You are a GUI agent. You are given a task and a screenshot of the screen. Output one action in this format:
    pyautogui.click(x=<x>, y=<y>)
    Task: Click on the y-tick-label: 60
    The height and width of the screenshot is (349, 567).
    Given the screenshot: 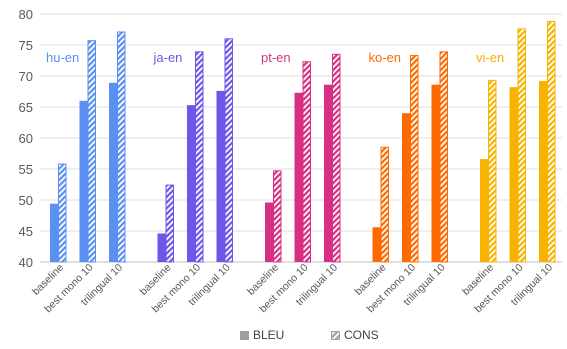 What is the action you would take?
    pyautogui.click(x=26, y=138)
    